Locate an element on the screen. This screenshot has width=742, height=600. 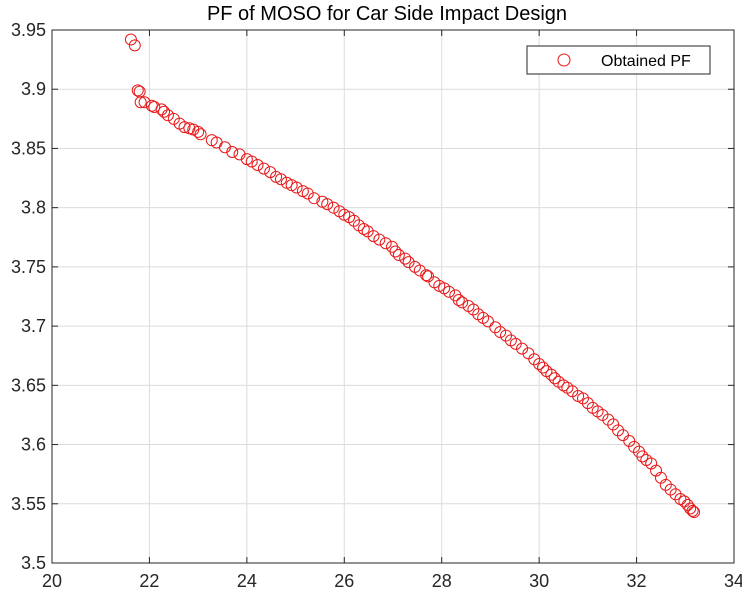
x-tick-label: 32 is located at coordinates (637, 581).